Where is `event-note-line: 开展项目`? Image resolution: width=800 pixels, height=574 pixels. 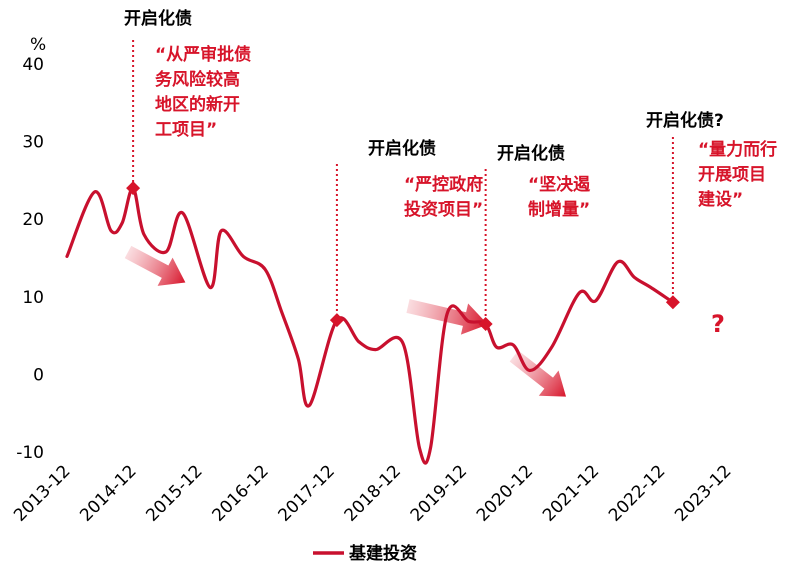
event-note-line: 开展项目 is located at coordinates (732, 175).